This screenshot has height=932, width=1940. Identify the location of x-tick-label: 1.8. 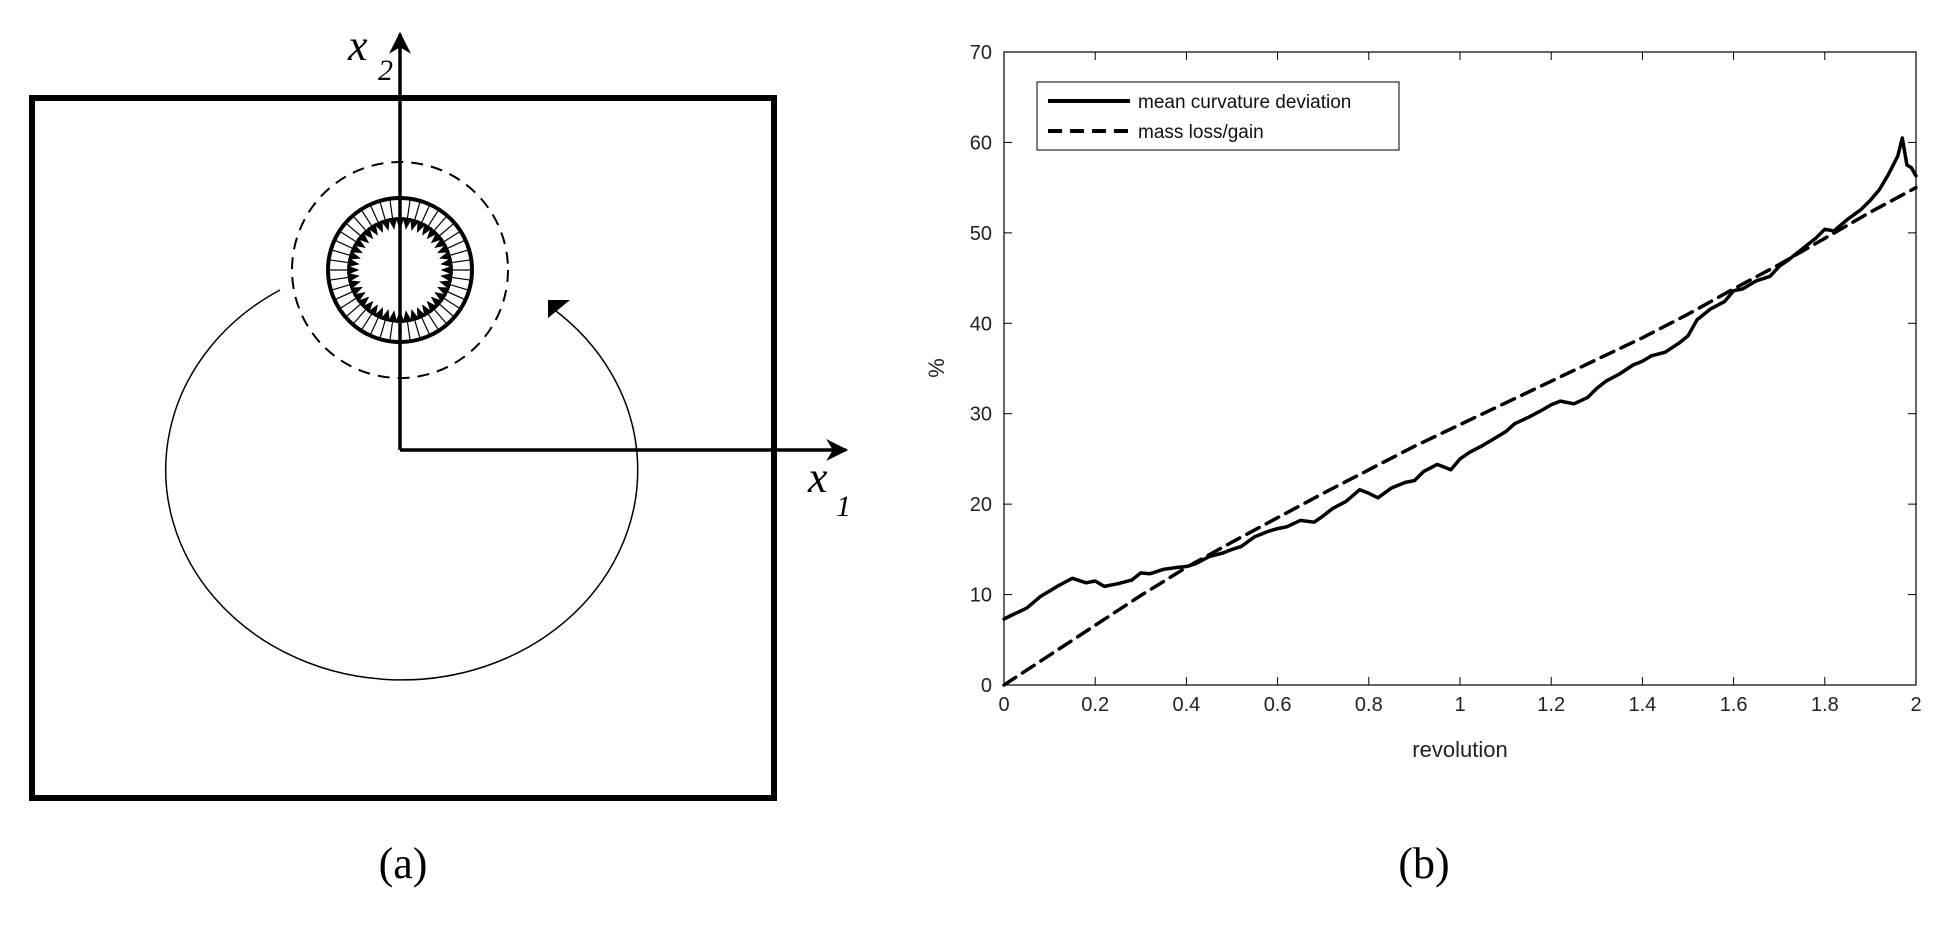
(1825, 705).